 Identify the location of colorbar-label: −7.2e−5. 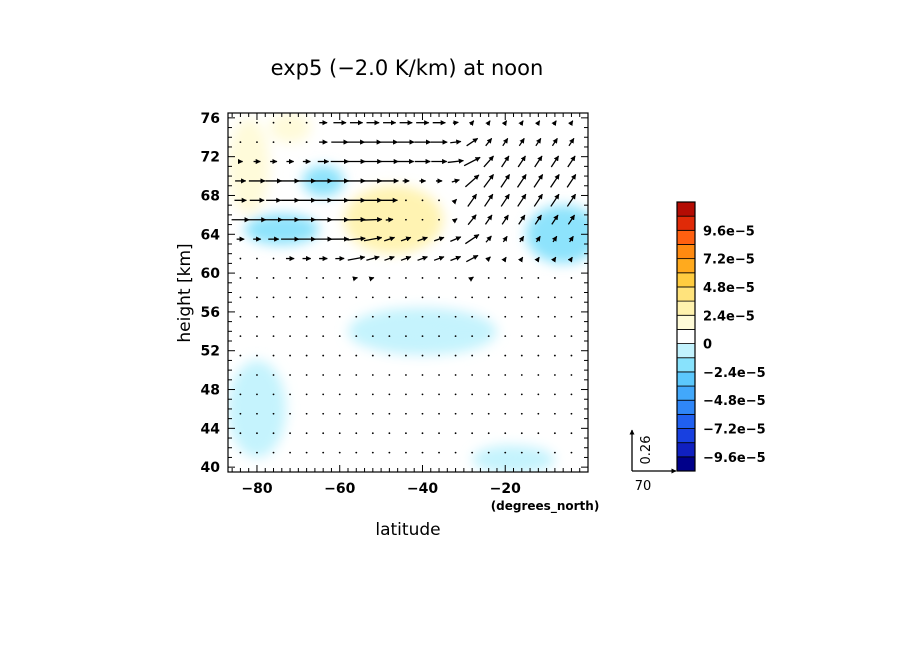
(734, 430).